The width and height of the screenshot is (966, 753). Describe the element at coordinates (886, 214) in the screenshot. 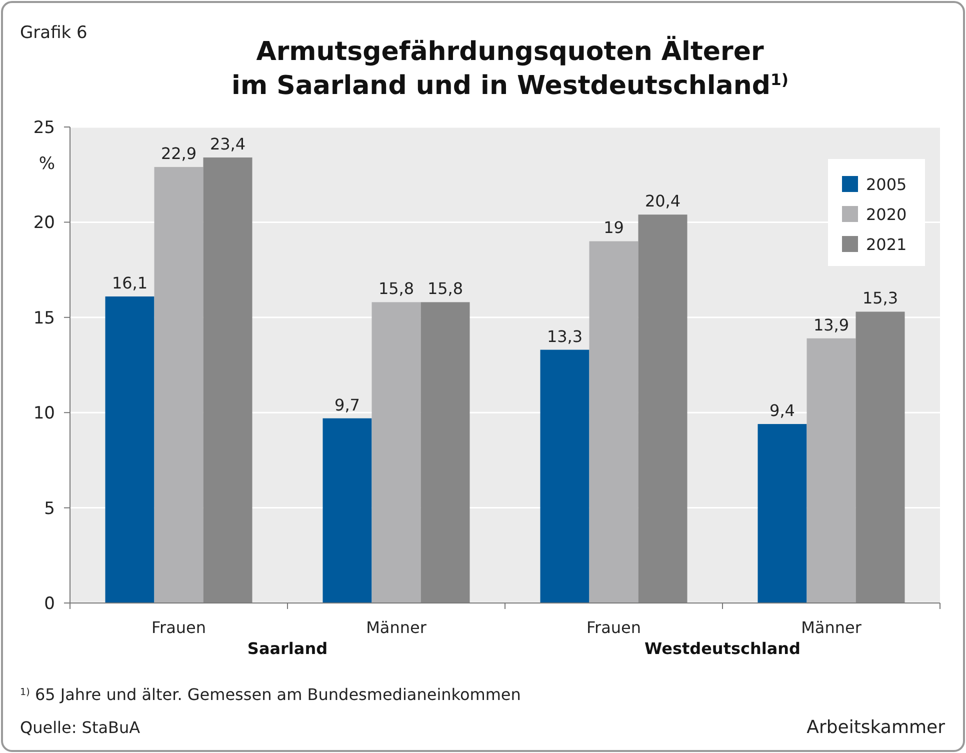

I see `legend-label: 2020` at that location.